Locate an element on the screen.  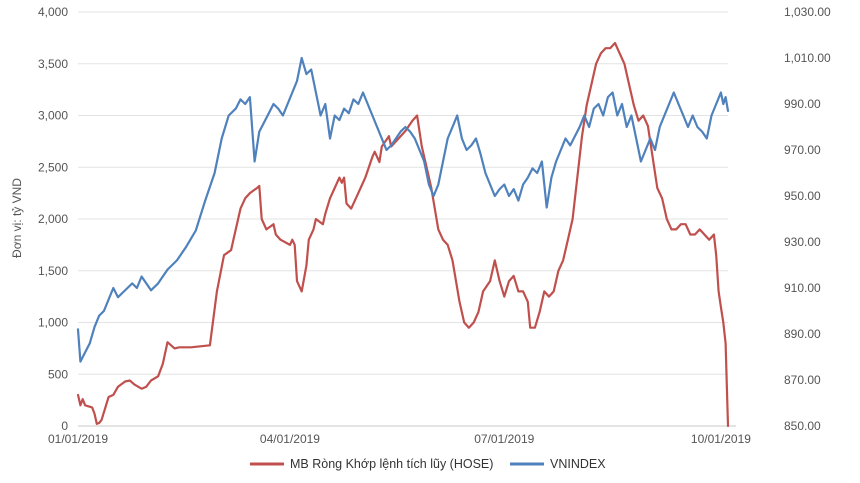
right-tick-label: 970.00 is located at coordinates (802, 150).